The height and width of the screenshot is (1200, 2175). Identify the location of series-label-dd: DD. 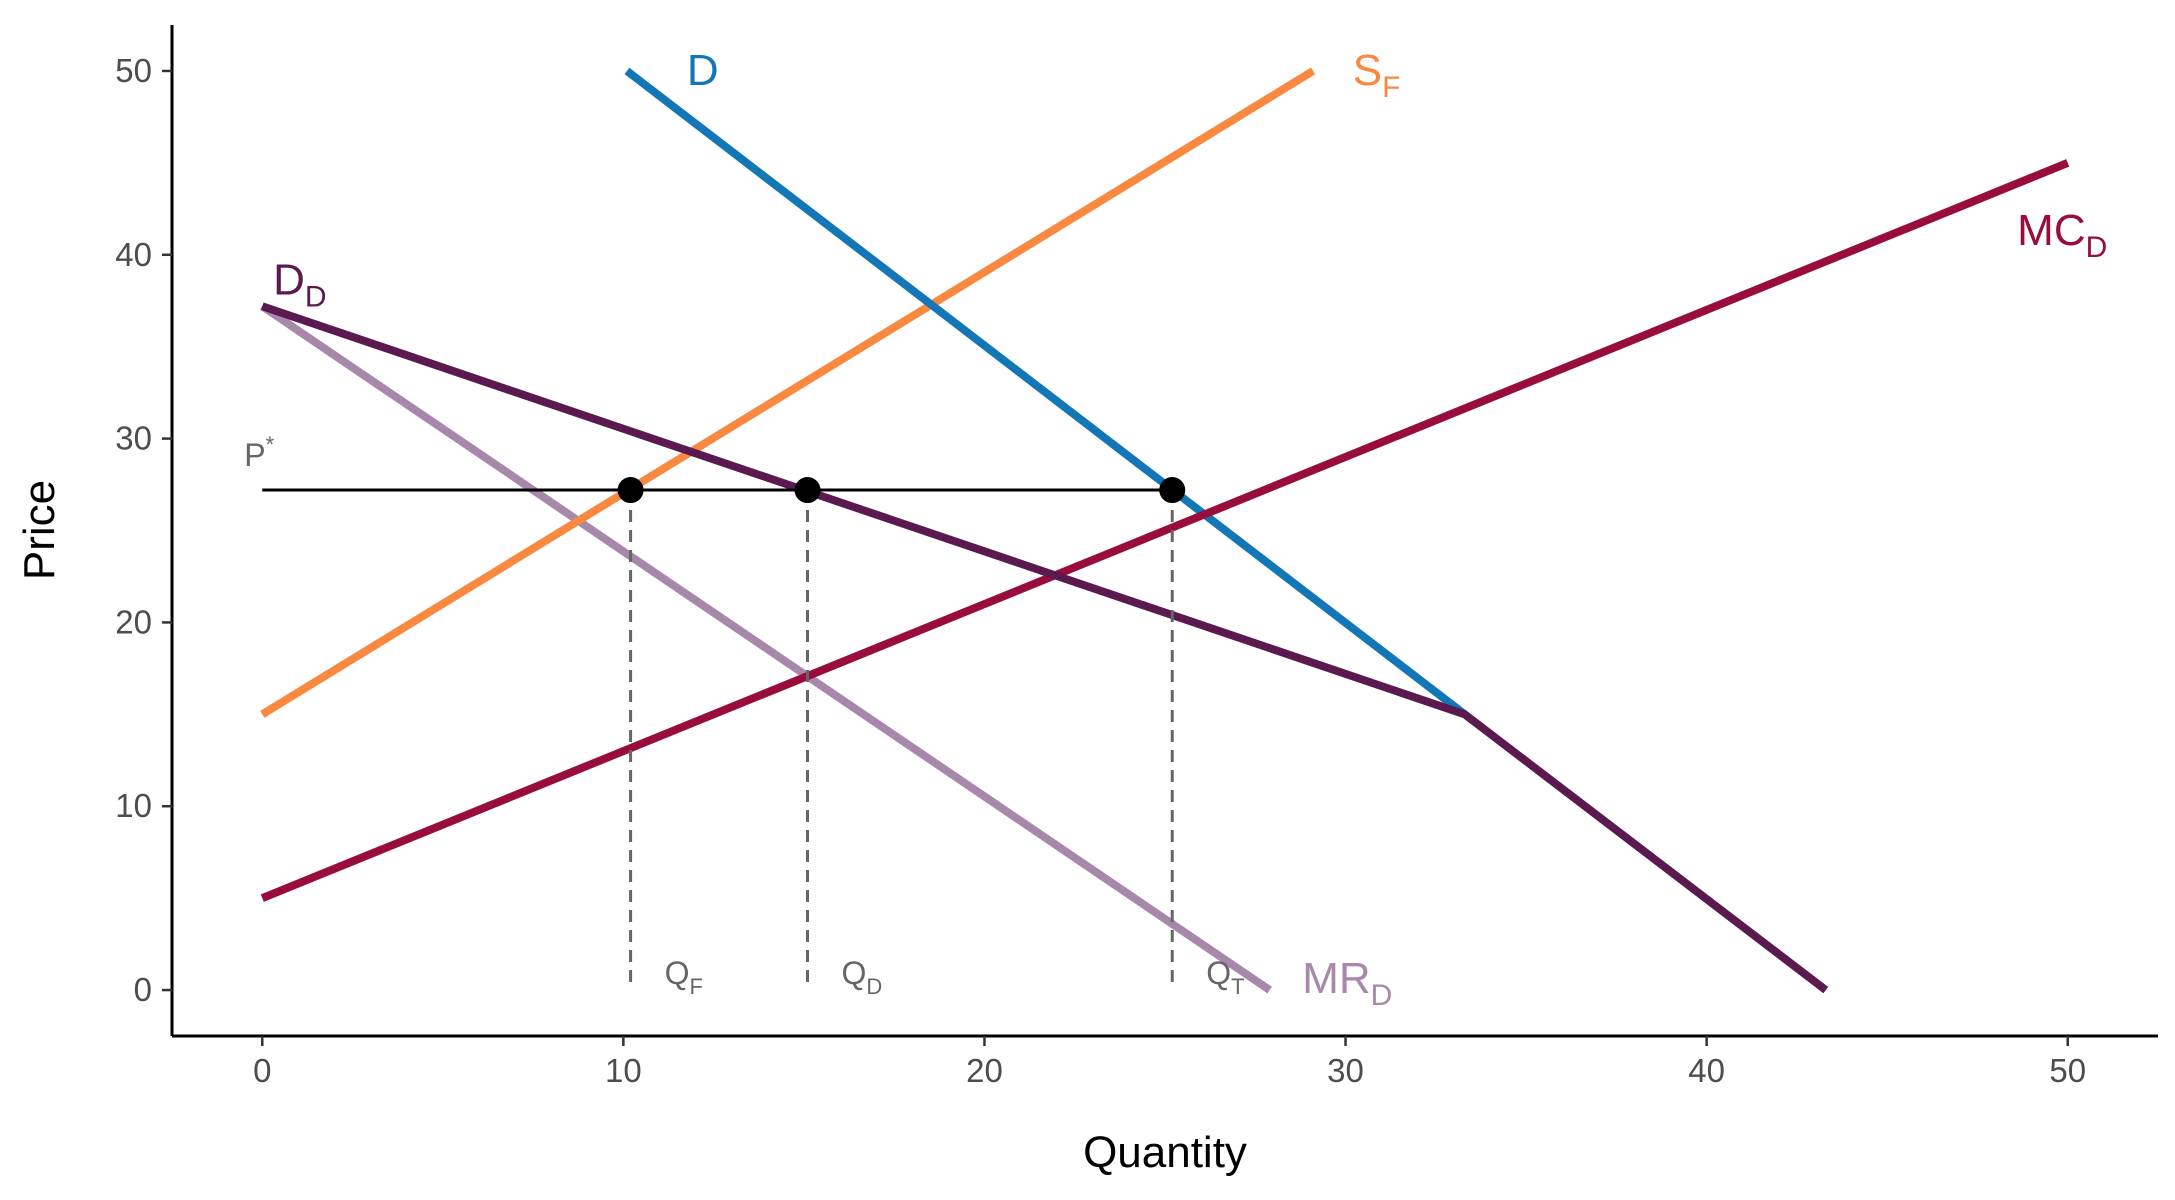
(299, 285).